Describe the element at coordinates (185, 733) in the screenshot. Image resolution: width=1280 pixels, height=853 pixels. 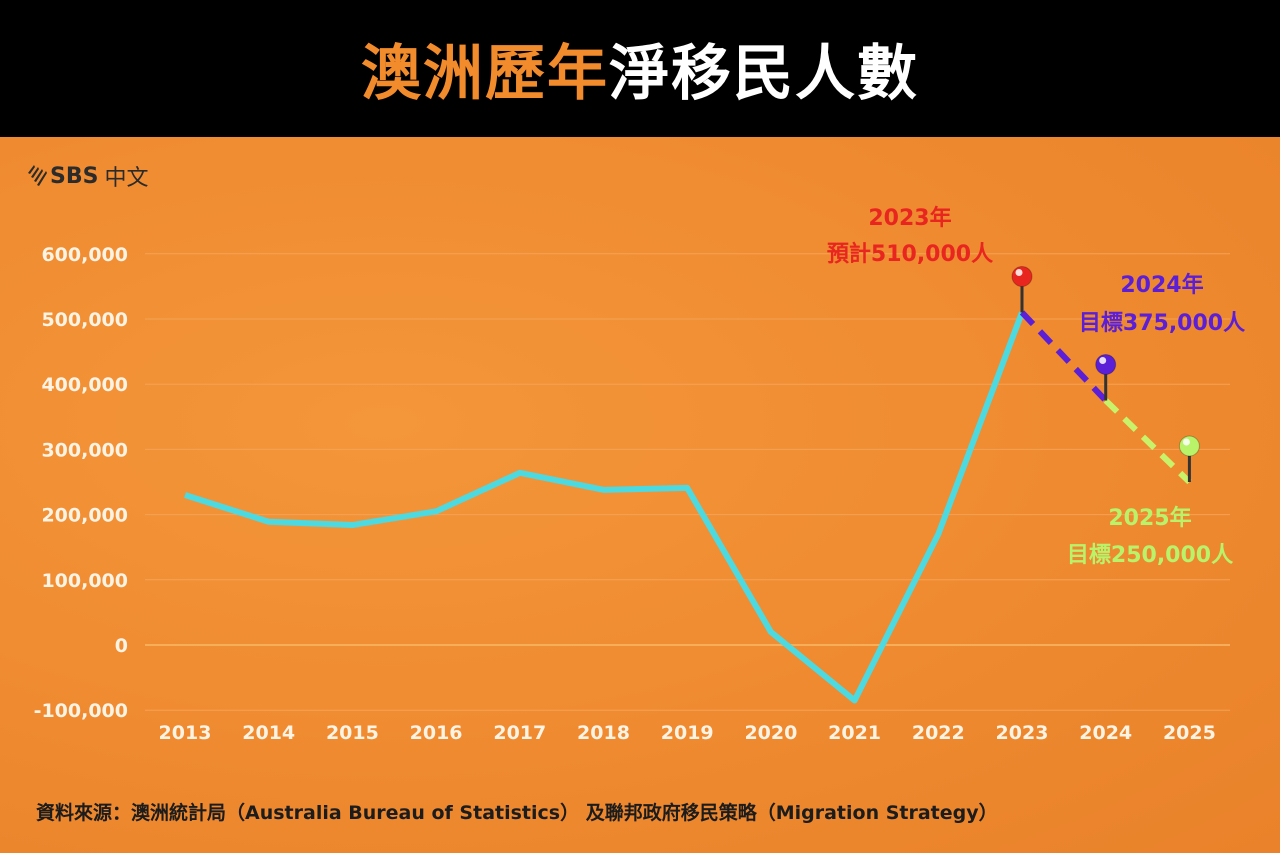
I see `x-tick-label: 2013` at that location.